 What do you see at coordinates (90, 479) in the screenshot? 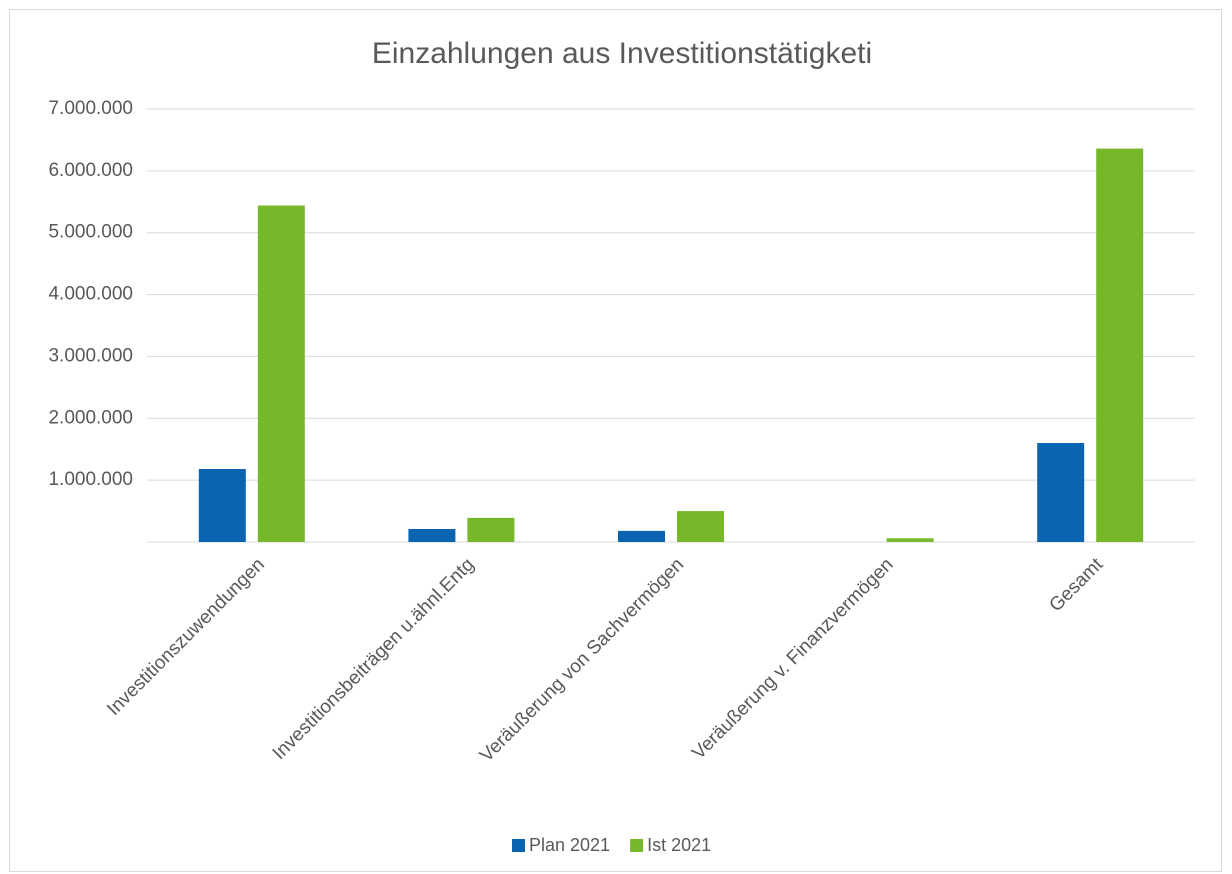
I see `y-tick-label: 1.000.000` at bounding box center [90, 479].